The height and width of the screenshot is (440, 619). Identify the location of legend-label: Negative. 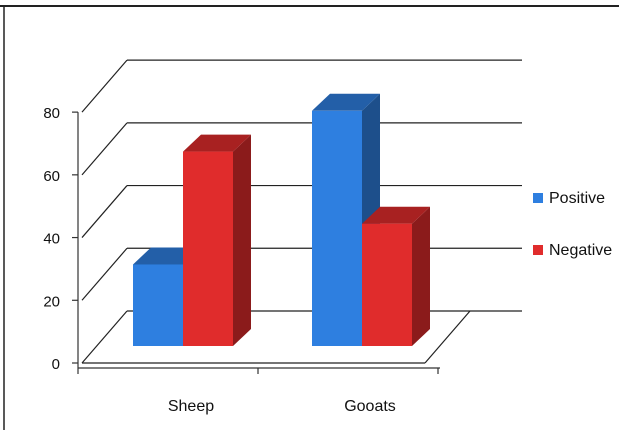
(580, 250).